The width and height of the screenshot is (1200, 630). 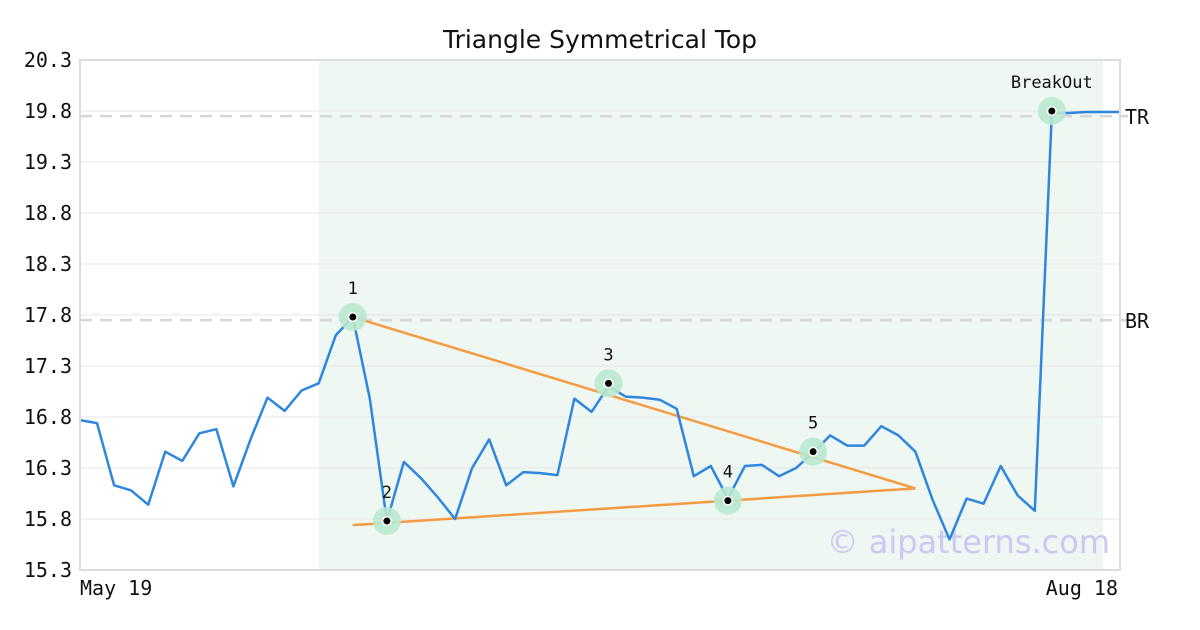 What do you see at coordinates (48, 468) in the screenshot?
I see `y-tick-label: 16.3` at bounding box center [48, 468].